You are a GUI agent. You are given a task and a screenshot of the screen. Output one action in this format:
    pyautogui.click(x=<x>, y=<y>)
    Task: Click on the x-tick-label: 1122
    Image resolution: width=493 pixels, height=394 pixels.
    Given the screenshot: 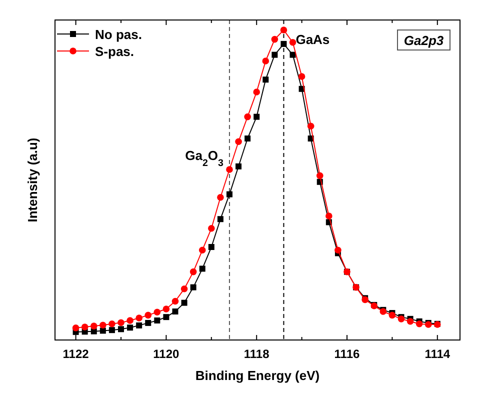 What is the action you would take?
    pyautogui.click(x=76, y=354)
    